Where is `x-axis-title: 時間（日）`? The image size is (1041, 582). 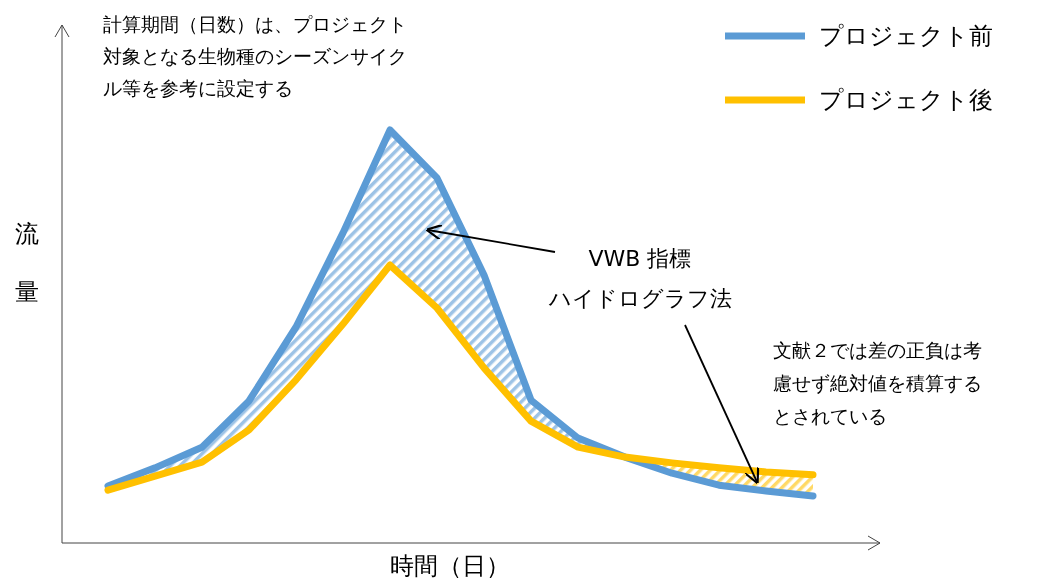
x-axis-title: 時間（日） is located at coordinates (450, 566).